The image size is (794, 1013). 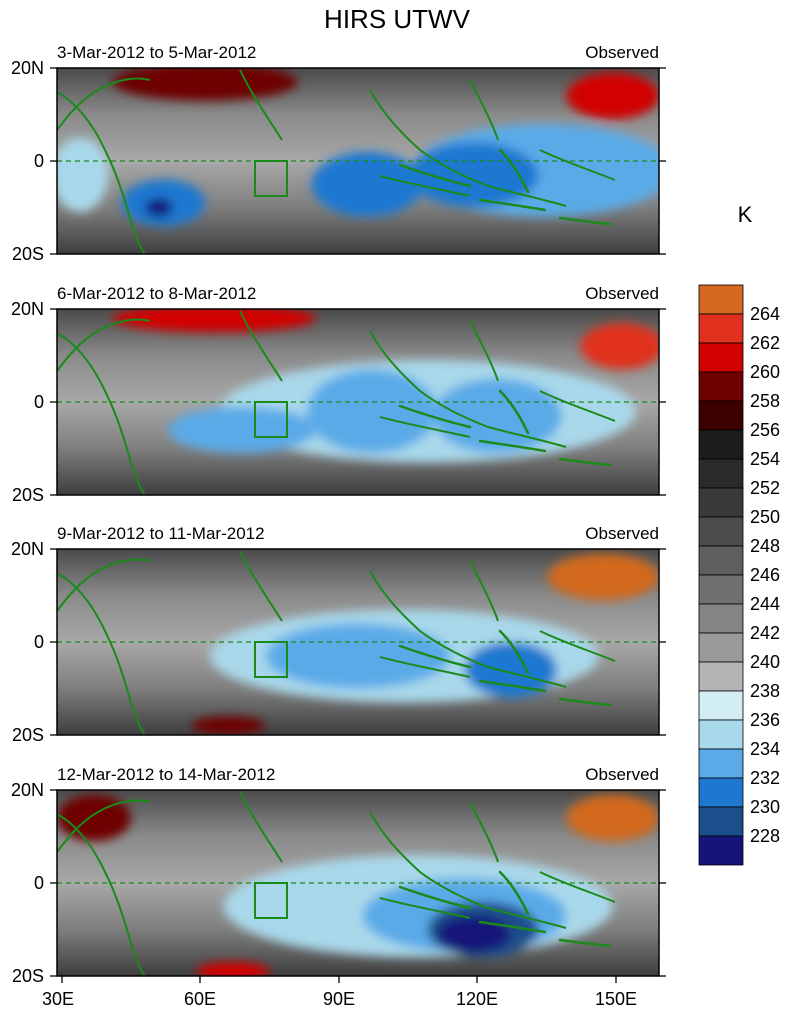 What do you see at coordinates (765, 662) in the screenshot?
I see `colorbar-tick-label: 240` at bounding box center [765, 662].